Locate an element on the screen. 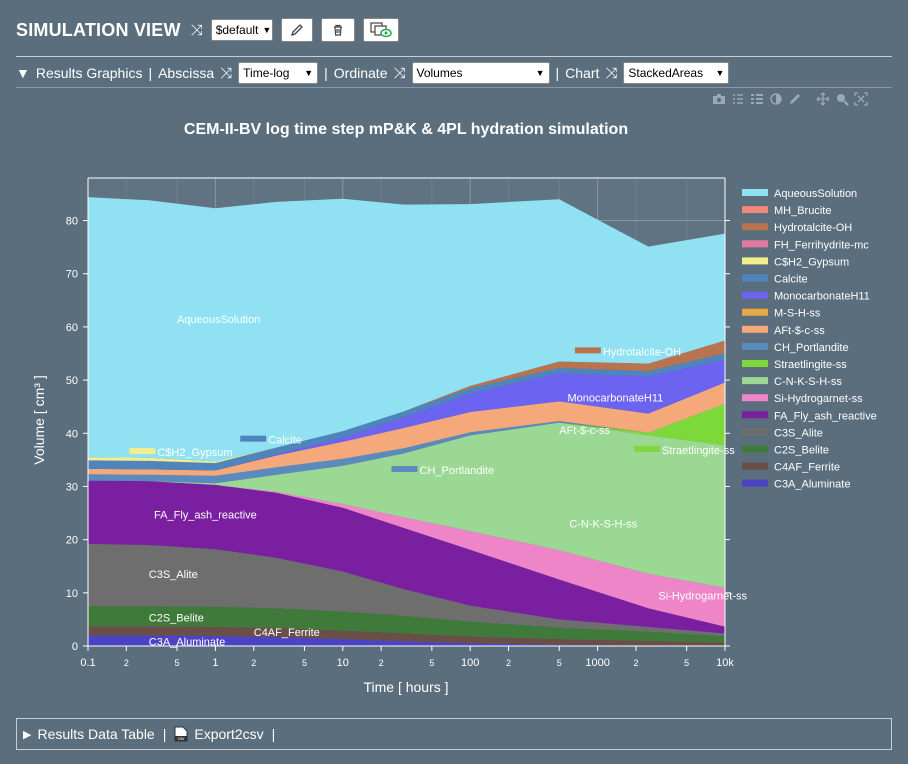 The image size is (908, 764). zoom-icon is located at coordinates (842, 99).